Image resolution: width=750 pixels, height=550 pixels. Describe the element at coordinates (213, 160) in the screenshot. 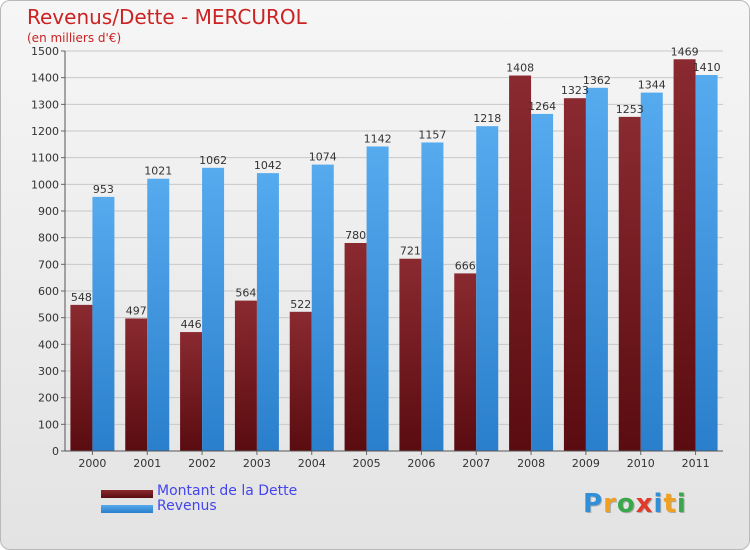

I see `data-label-revenus: 1062` at that location.